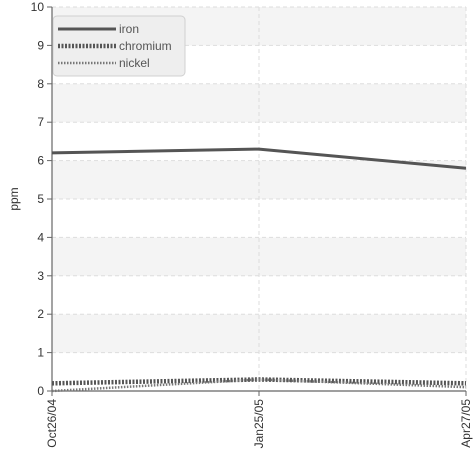 This screenshot has height=454, width=474. Describe the element at coordinates (40, 84) in the screenshot. I see `y-tick-label: 8` at that location.